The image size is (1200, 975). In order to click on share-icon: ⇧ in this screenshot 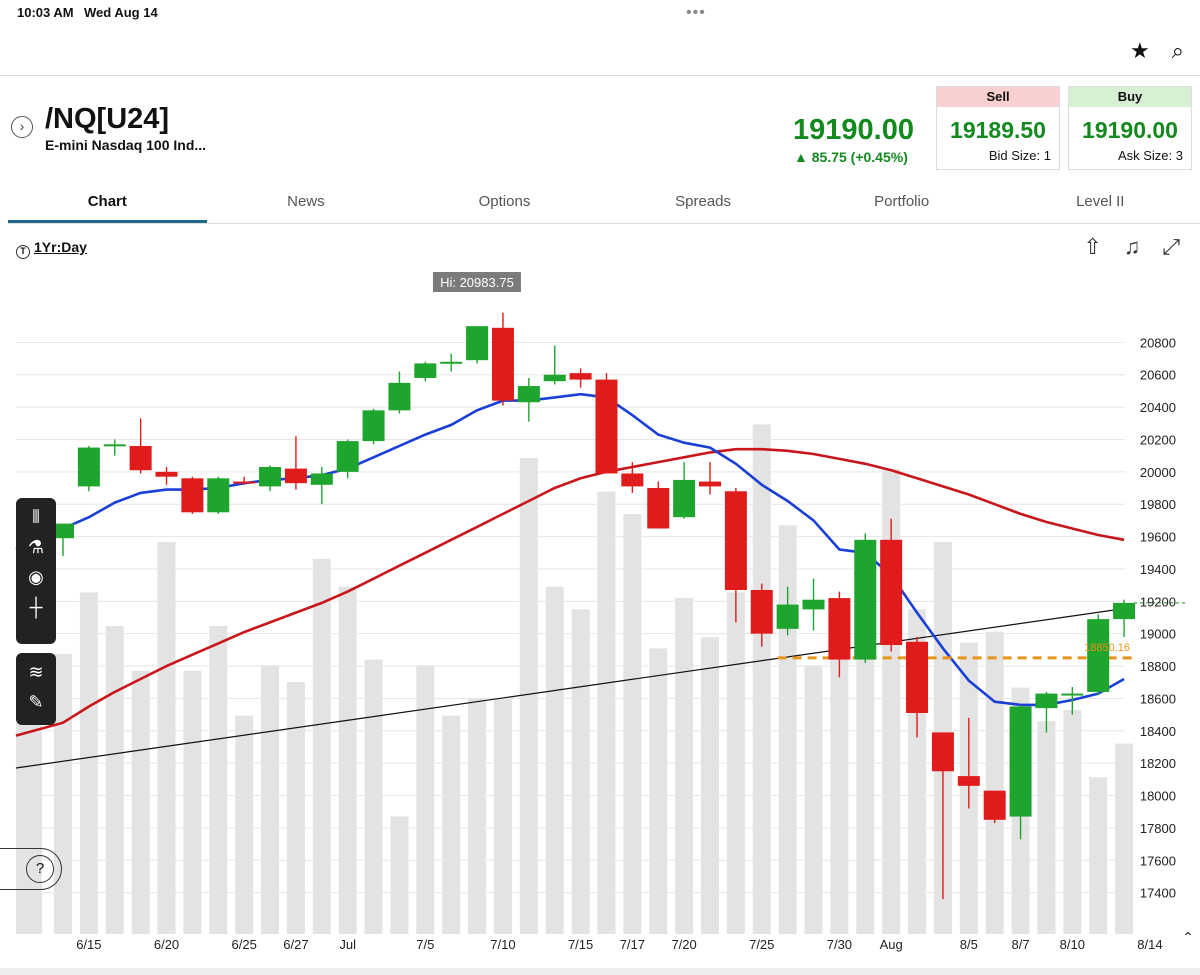, I will do `click(1092, 246)`.